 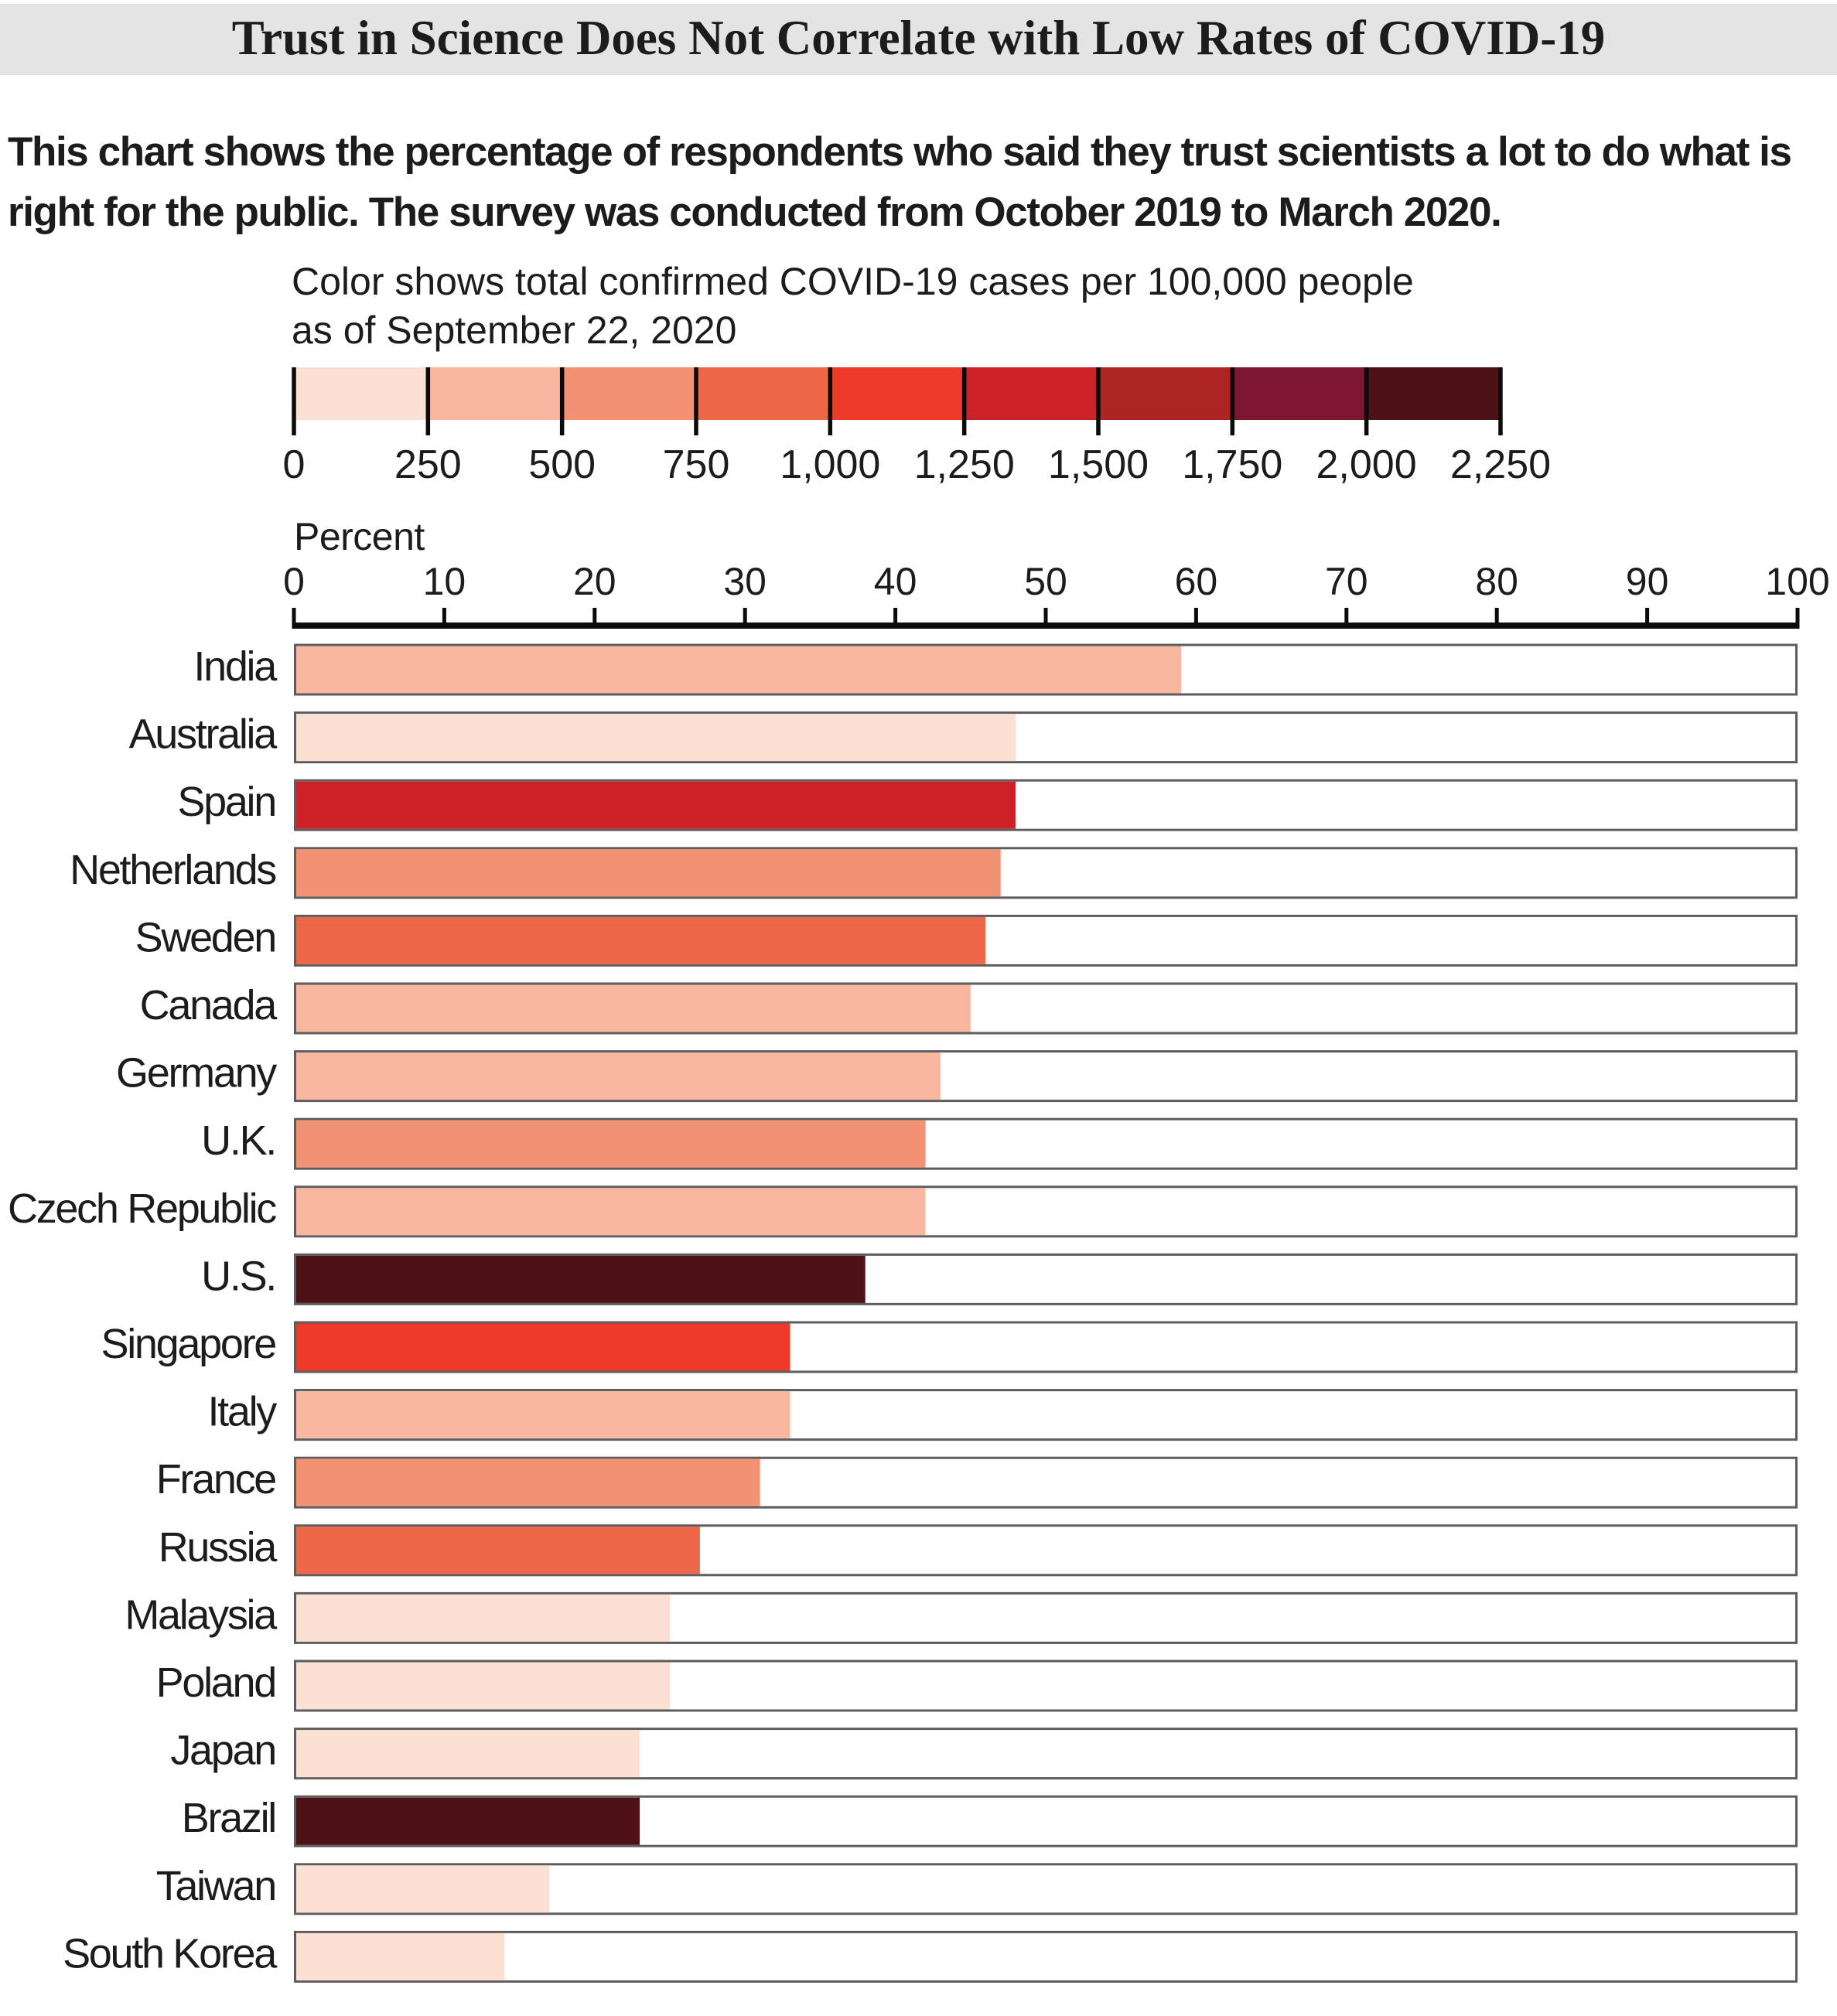 I want to click on svg-text: 1,000, so click(x=830, y=464).